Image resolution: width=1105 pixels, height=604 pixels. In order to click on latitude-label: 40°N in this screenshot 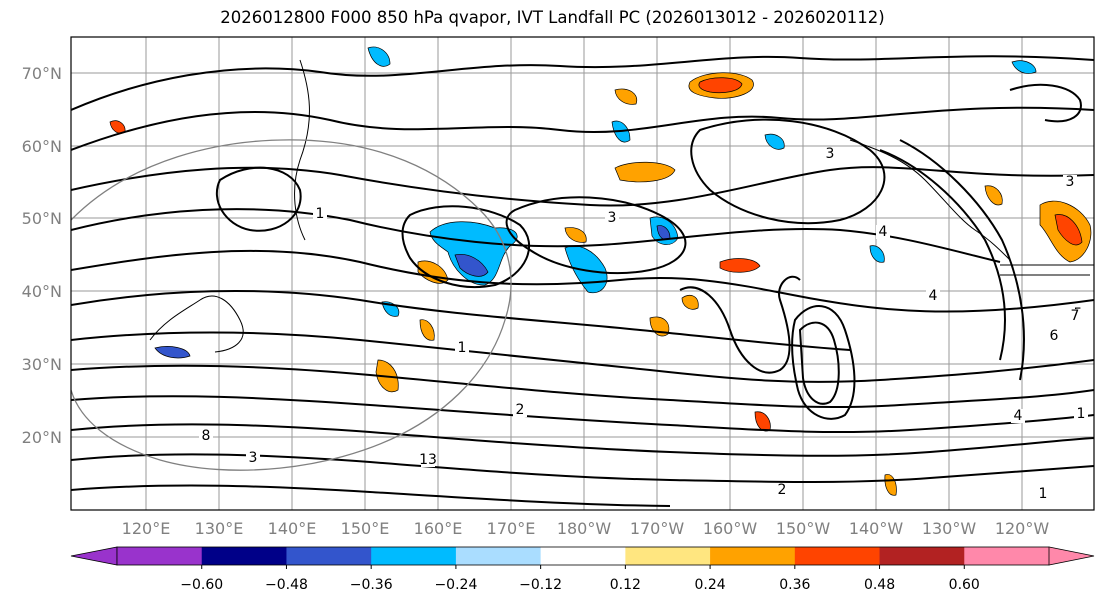, I will do `click(42, 291)`.